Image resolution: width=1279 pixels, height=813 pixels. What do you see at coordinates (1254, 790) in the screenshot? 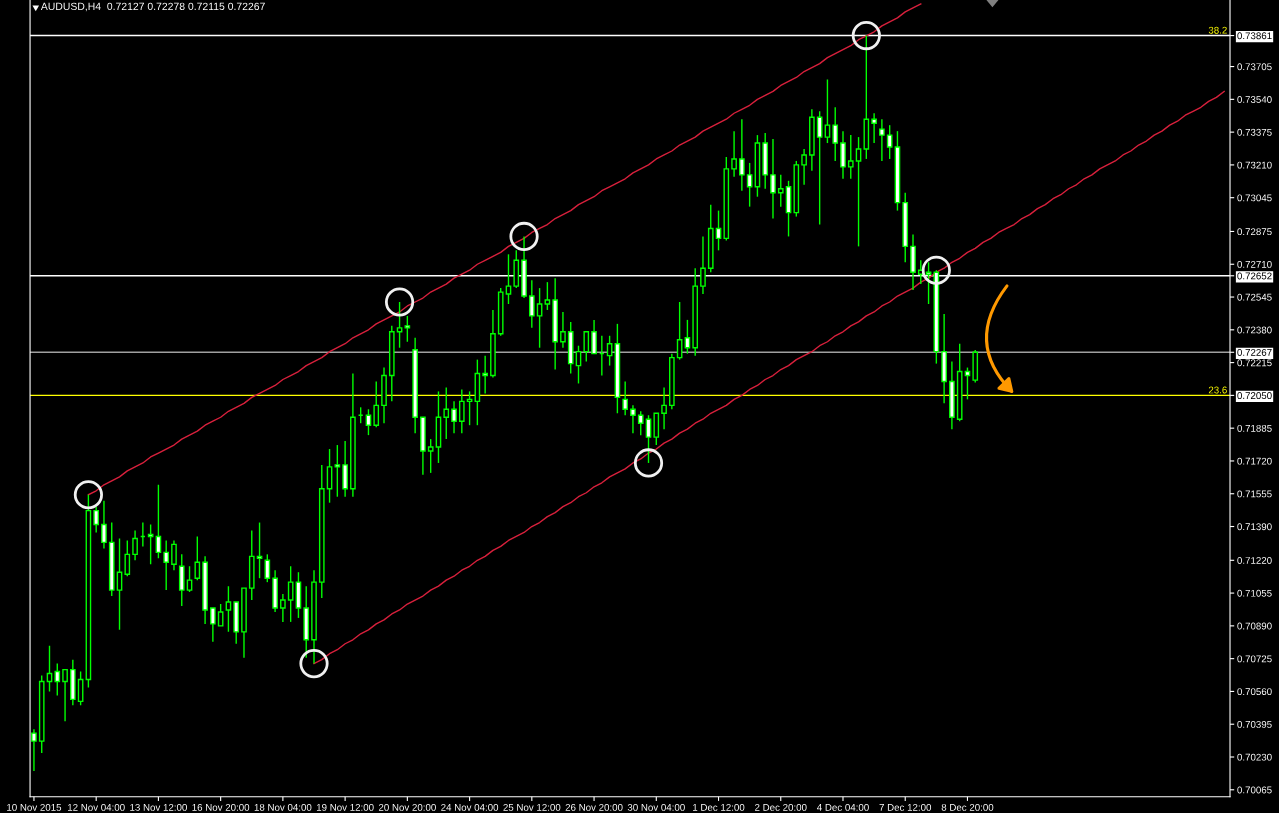
I see `y-tick-label: 0.70065` at bounding box center [1254, 790].